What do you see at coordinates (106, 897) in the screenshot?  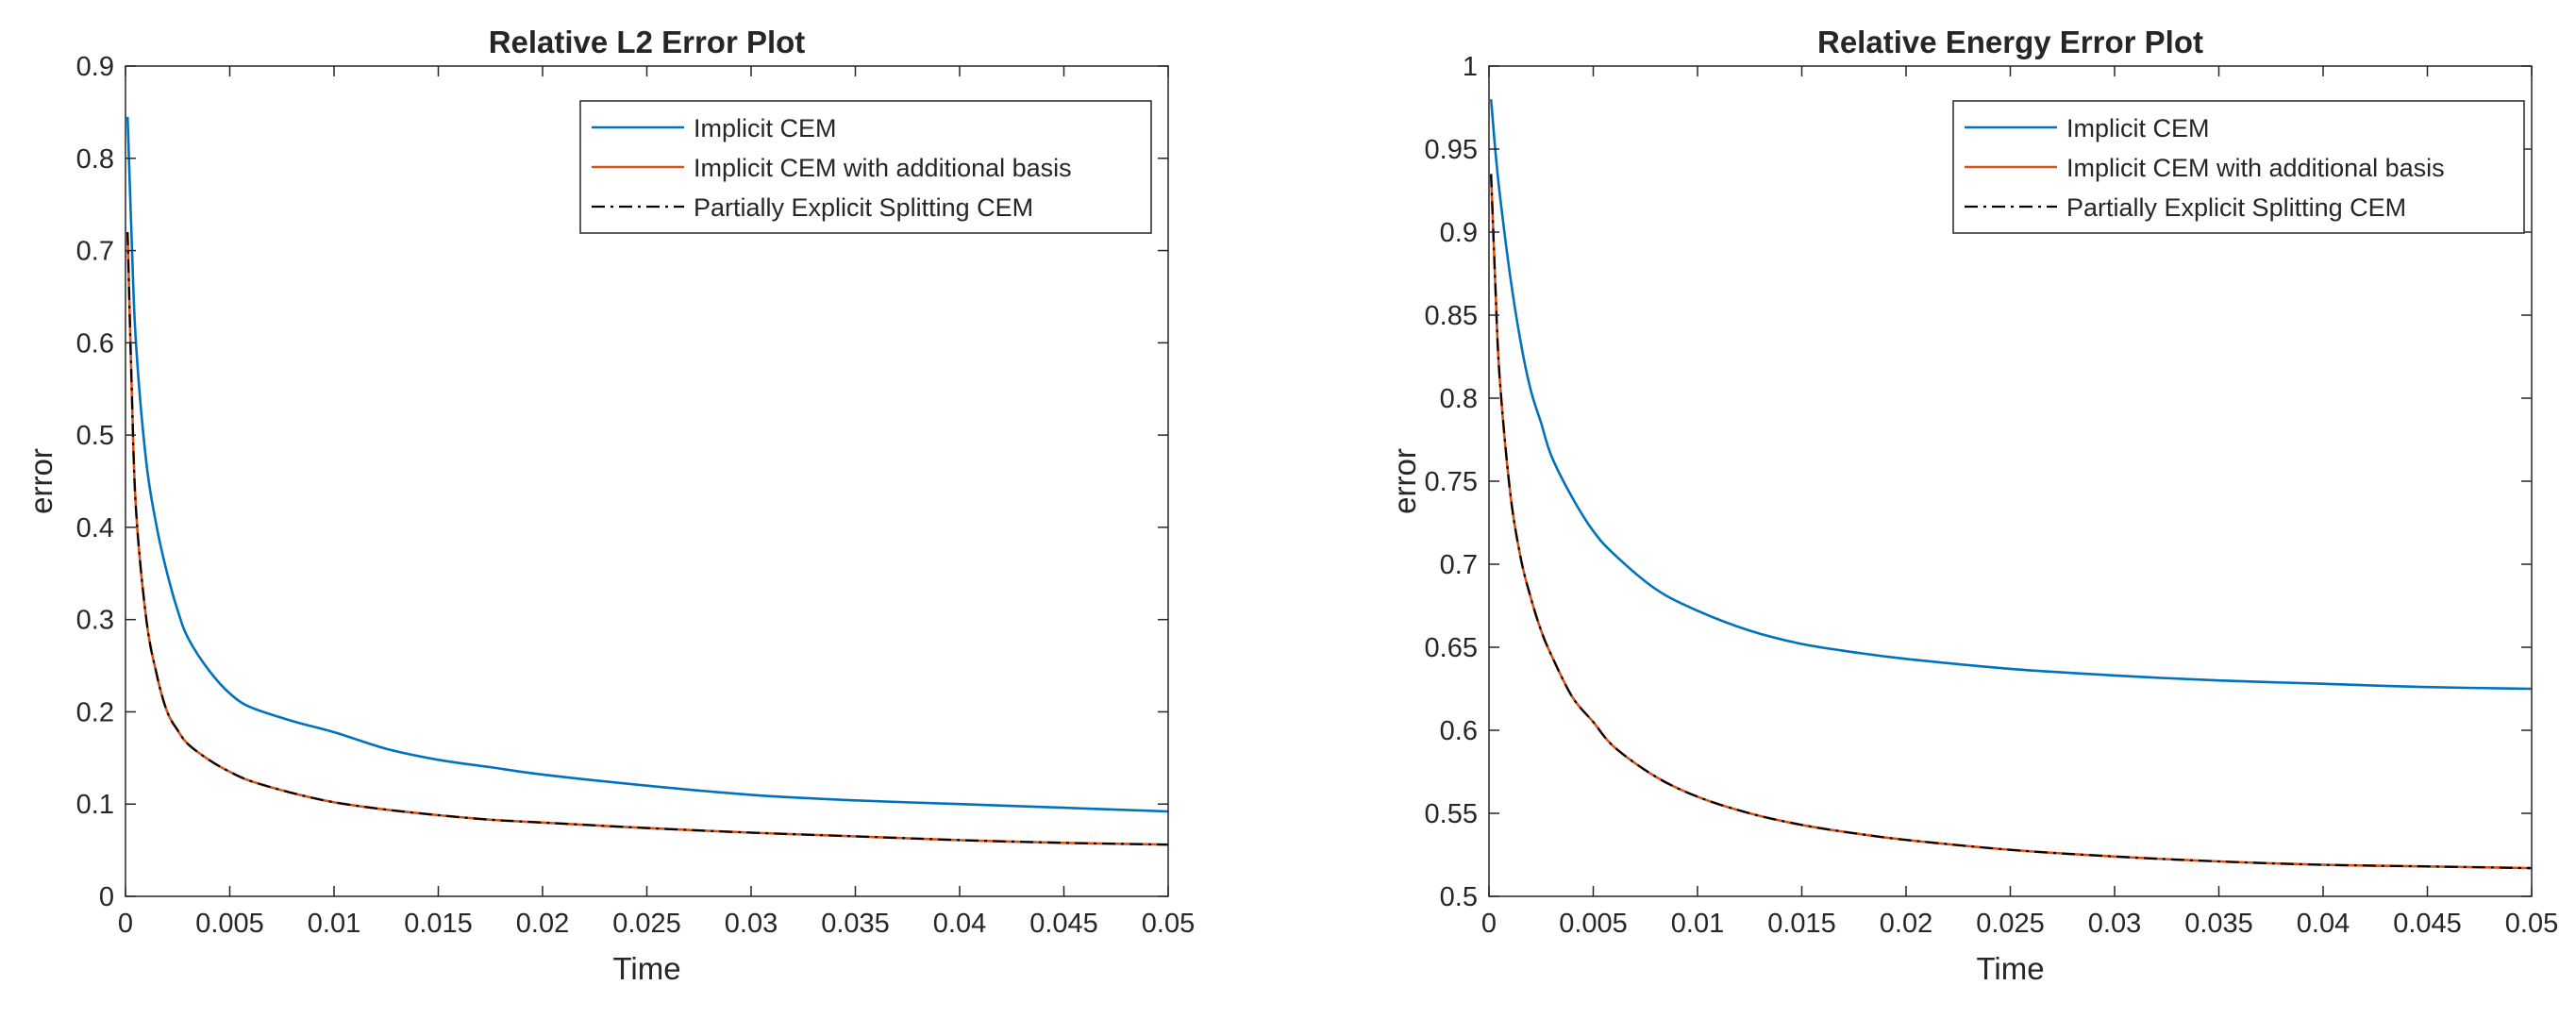 I see `y-tick-label: 0` at bounding box center [106, 897].